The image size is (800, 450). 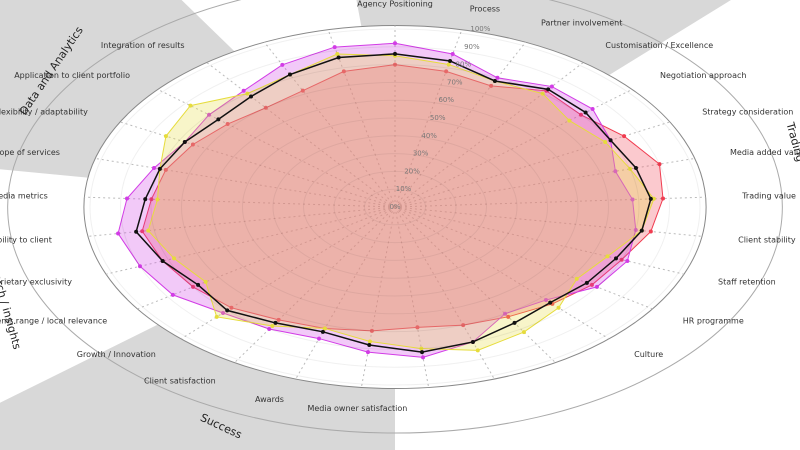 I want to click on grid-ring, so click(x=395, y=207).